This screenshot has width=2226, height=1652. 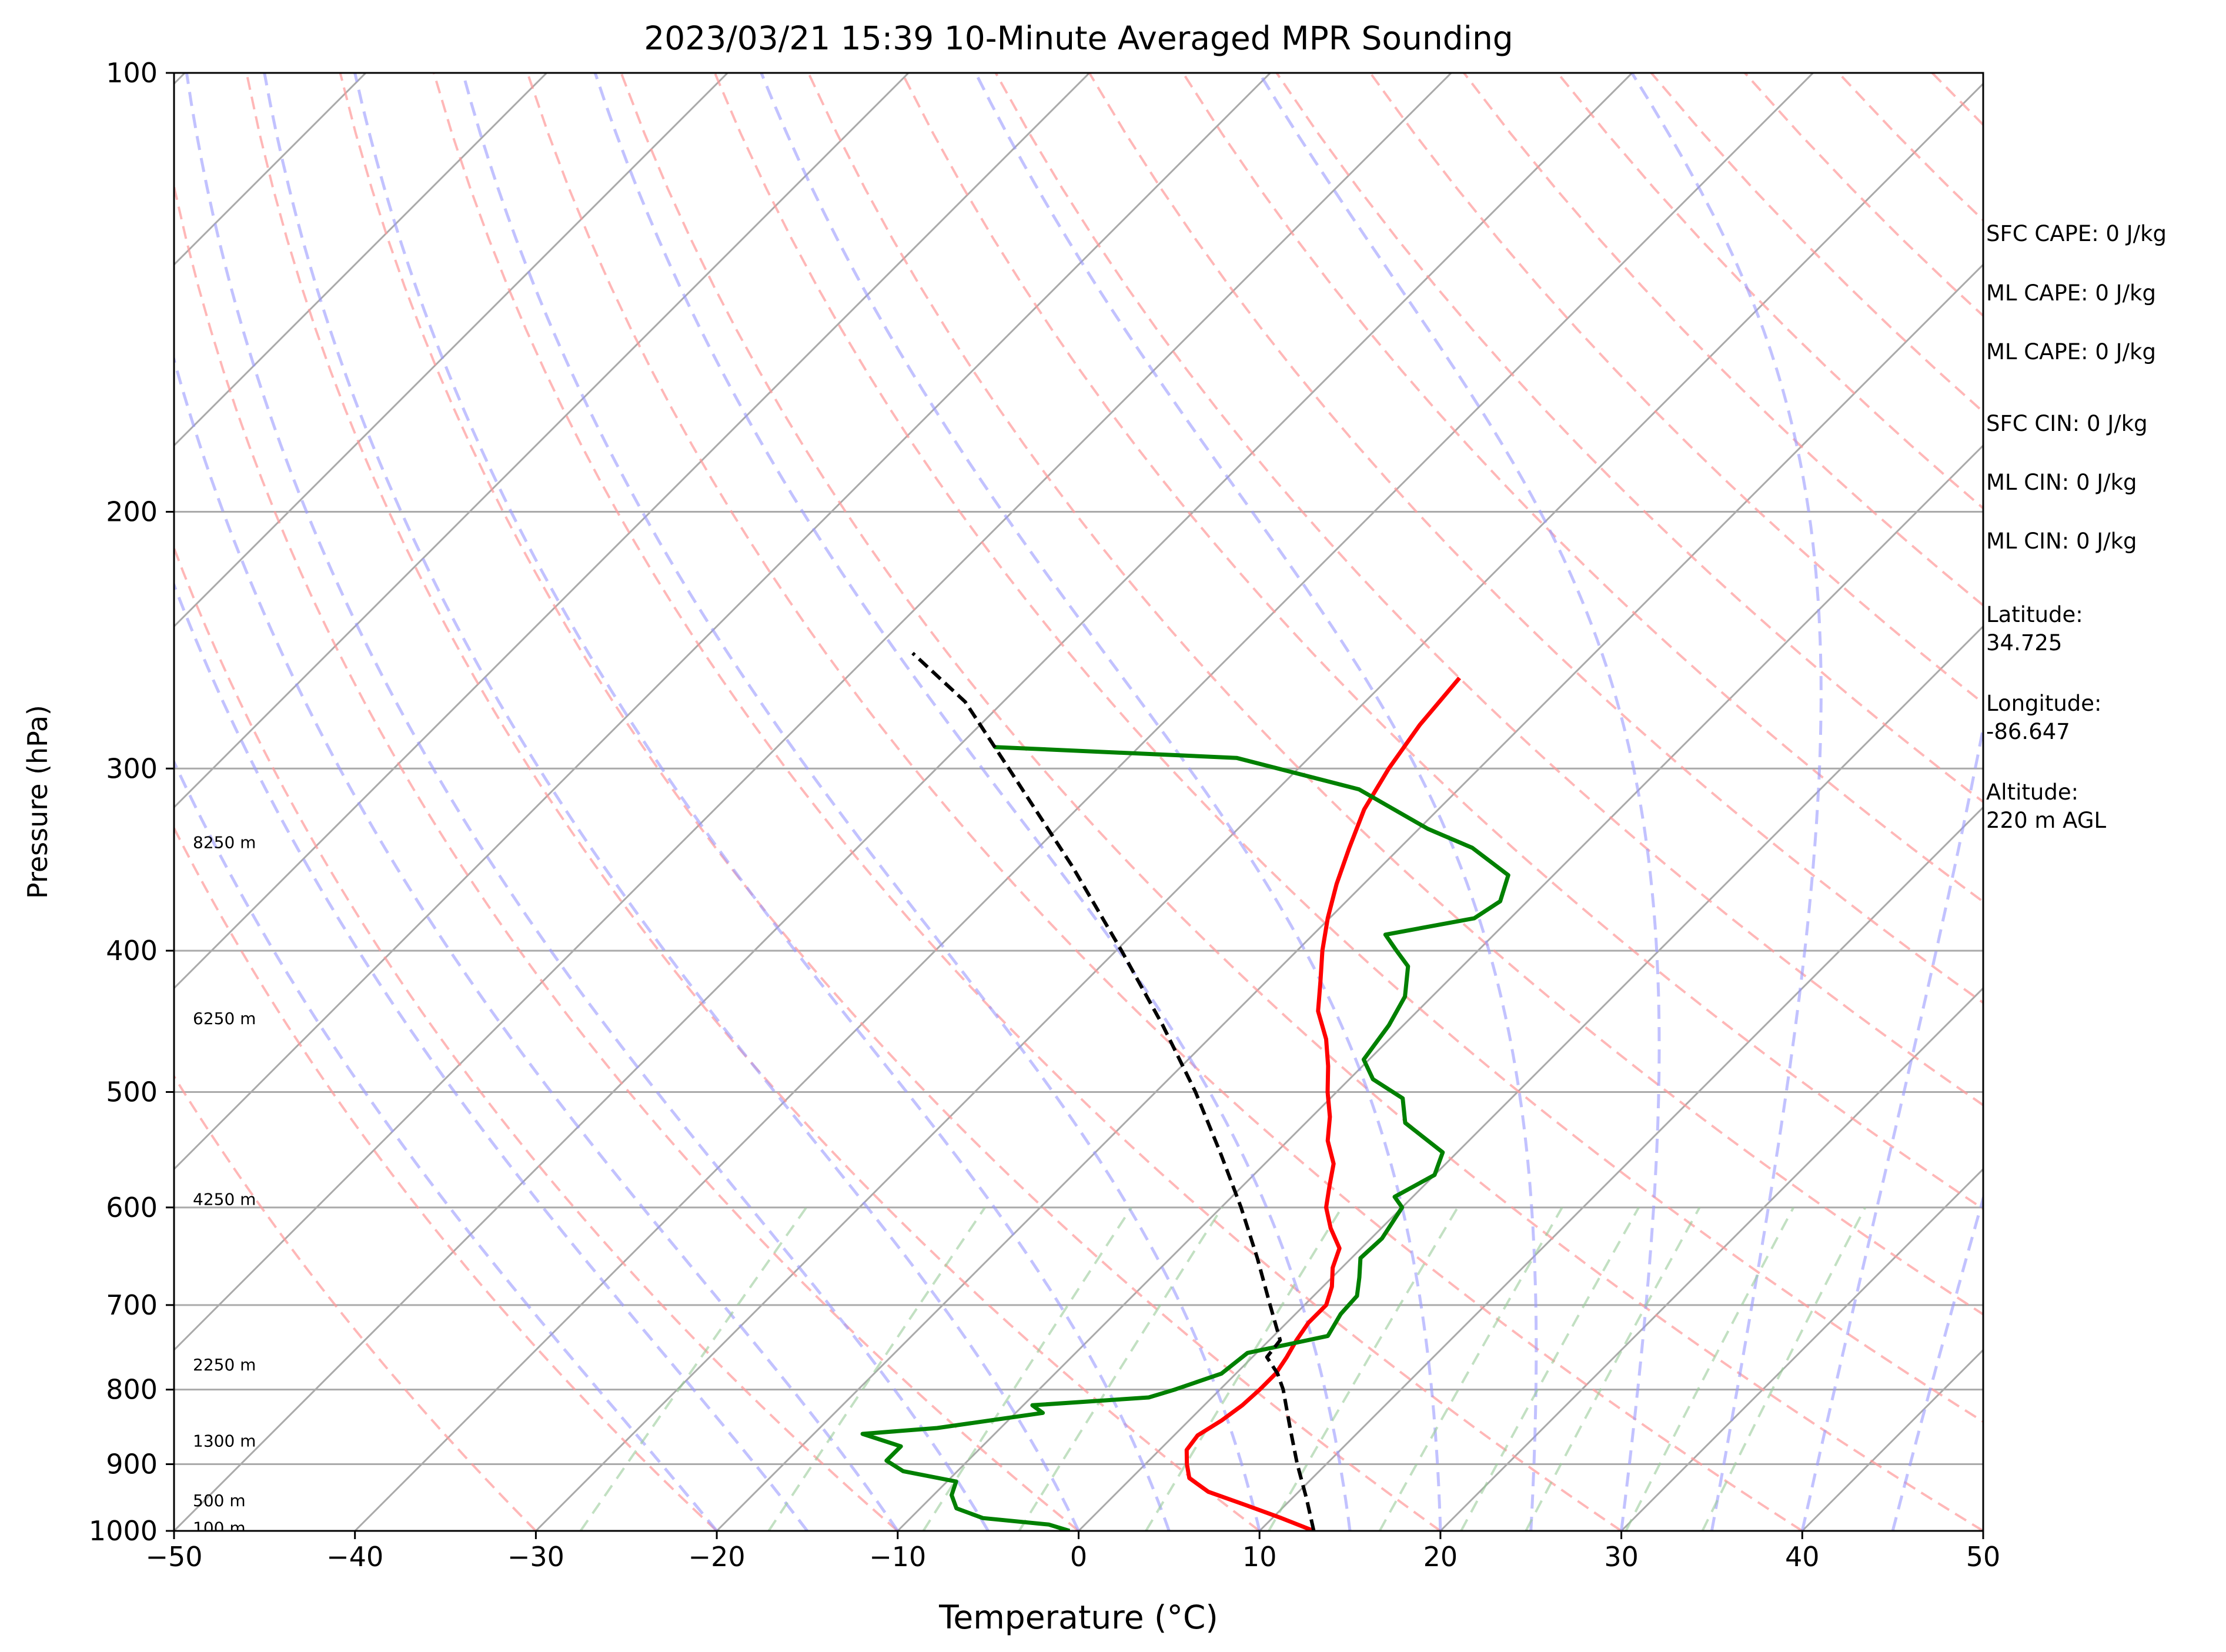 What do you see at coordinates (132, 769) in the screenshot?
I see `y-tick-label: 300` at bounding box center [132, 769].